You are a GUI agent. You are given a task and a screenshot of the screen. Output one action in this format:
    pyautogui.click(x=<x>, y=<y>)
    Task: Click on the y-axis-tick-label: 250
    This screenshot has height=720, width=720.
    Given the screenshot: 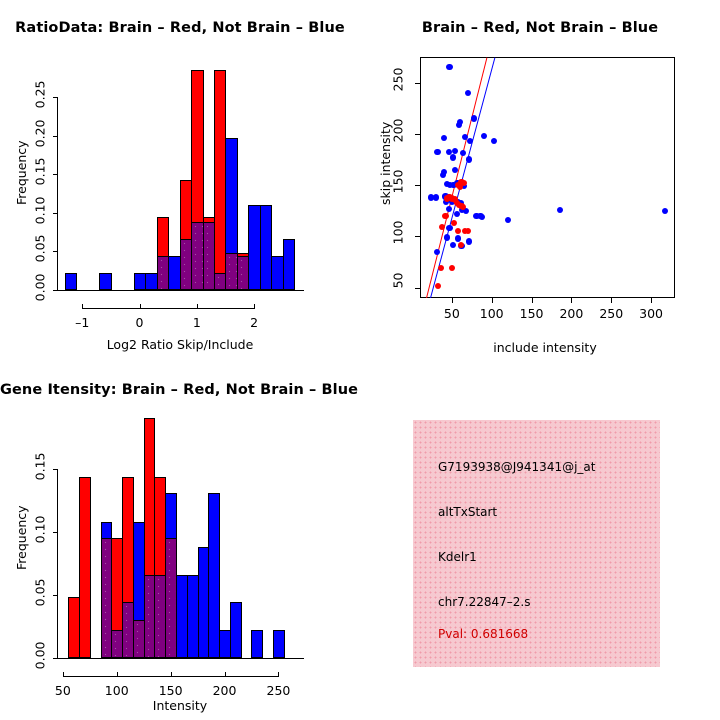 What is the action you would take?
    pyautogui.click(x=398, y=79)
    